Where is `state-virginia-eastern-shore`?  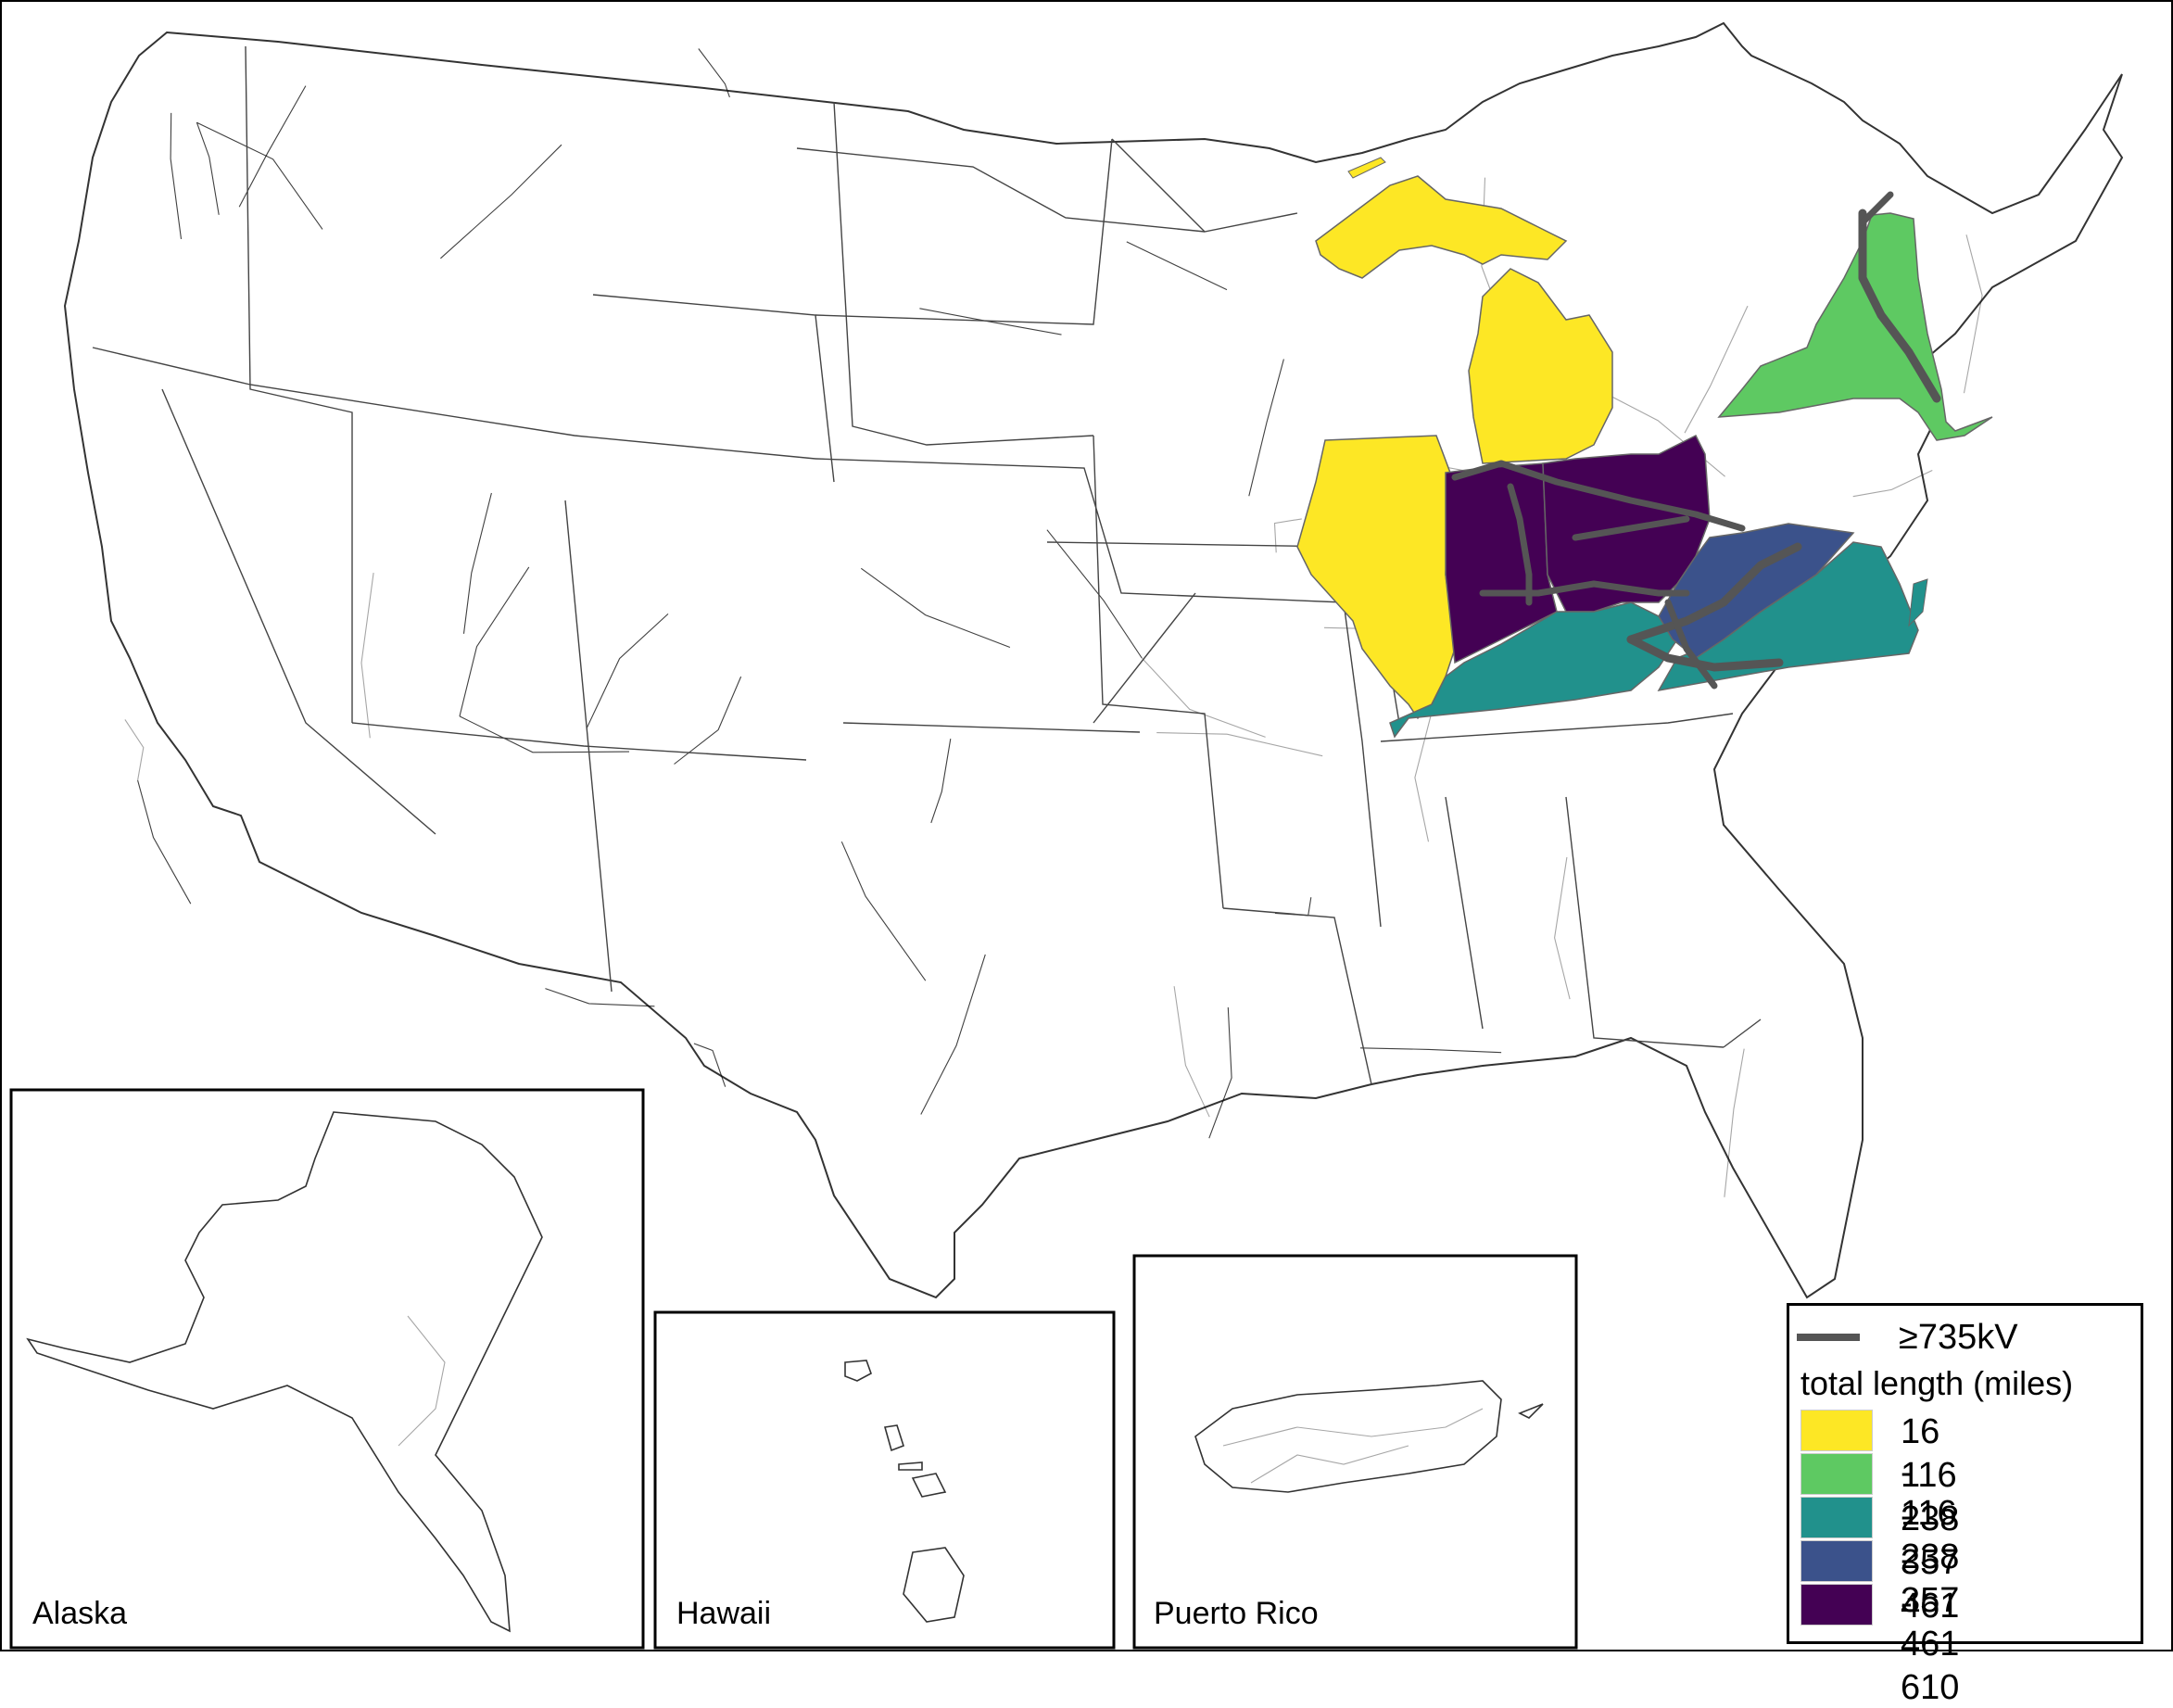 state-virginia-eastern-shore is located at coordinates (1918, 602).